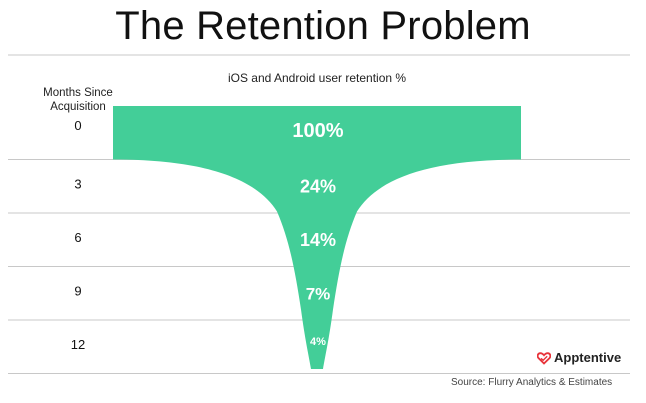 The height and width of the screenshot is (403, 646). What do you see at coordinates (532, 382) in the screenshot?
I see `source-note: Source: Flurry Analytics & Estimates` at bounding box center [532, 382].